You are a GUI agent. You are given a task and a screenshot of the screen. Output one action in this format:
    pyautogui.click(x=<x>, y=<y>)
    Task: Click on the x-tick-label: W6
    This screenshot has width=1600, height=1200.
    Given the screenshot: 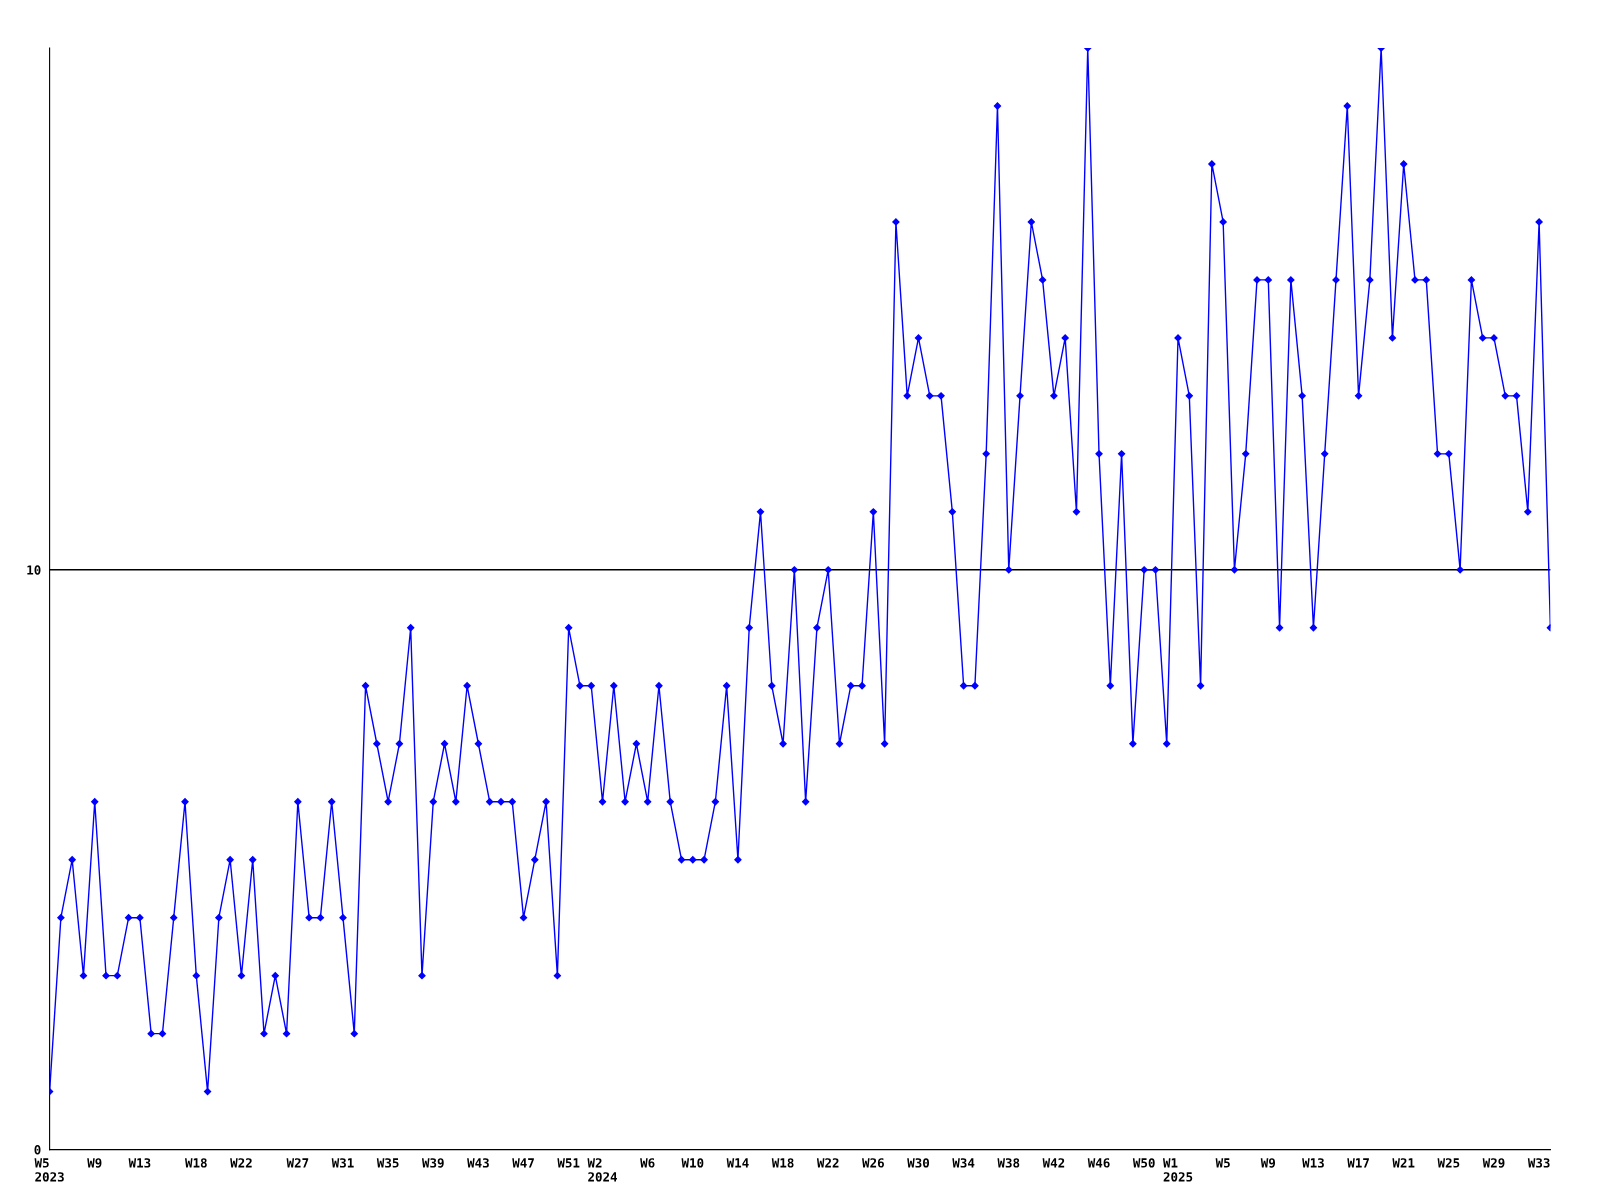 What is the action you would take?
    pyautogui.click(x=647, y=1163)
    